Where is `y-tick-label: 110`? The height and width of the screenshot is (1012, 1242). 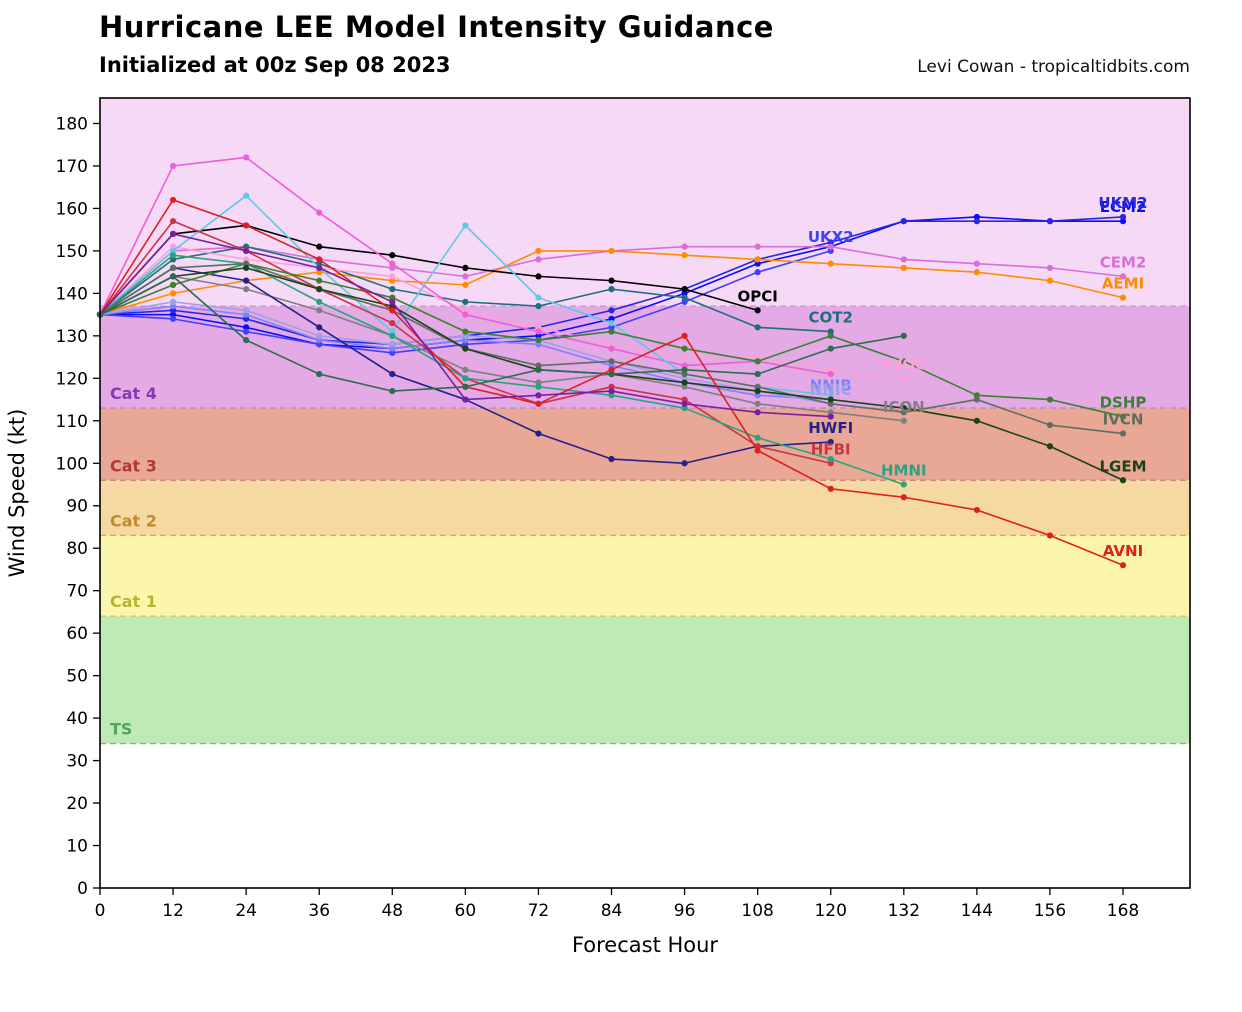 y-tick-label: 110 is located at coordinates (72, 422).